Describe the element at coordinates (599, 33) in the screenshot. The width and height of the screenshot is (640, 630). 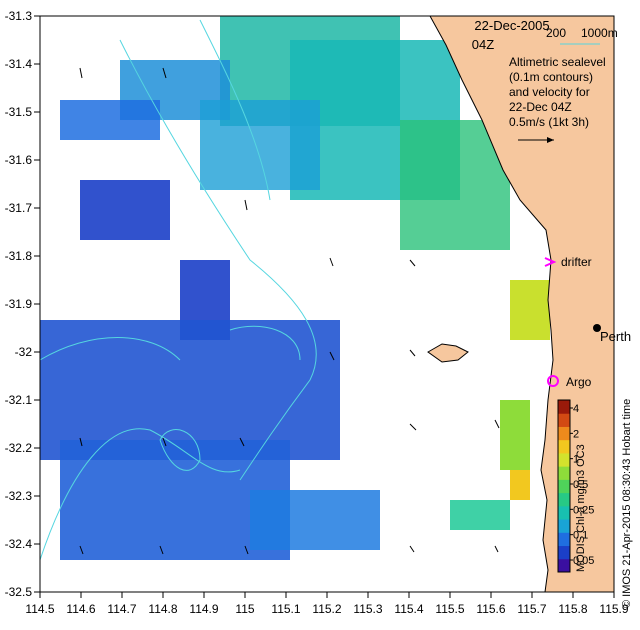
I see `scale-depth-1000: 1000m` at that location.